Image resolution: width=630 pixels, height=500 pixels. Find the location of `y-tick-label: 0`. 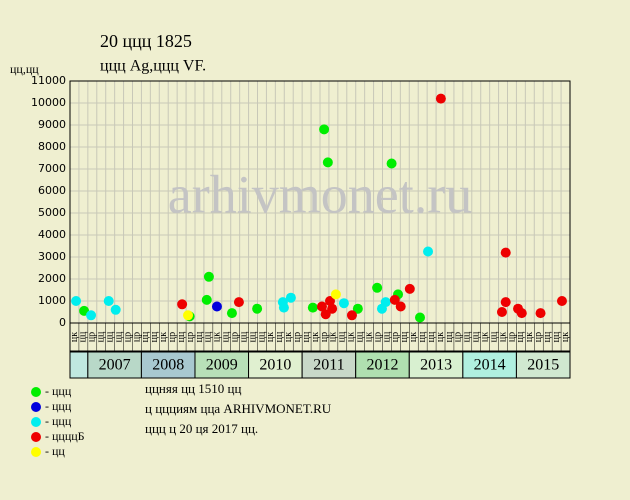

y-tick-label: 0 is located at coordinates (62, 322).